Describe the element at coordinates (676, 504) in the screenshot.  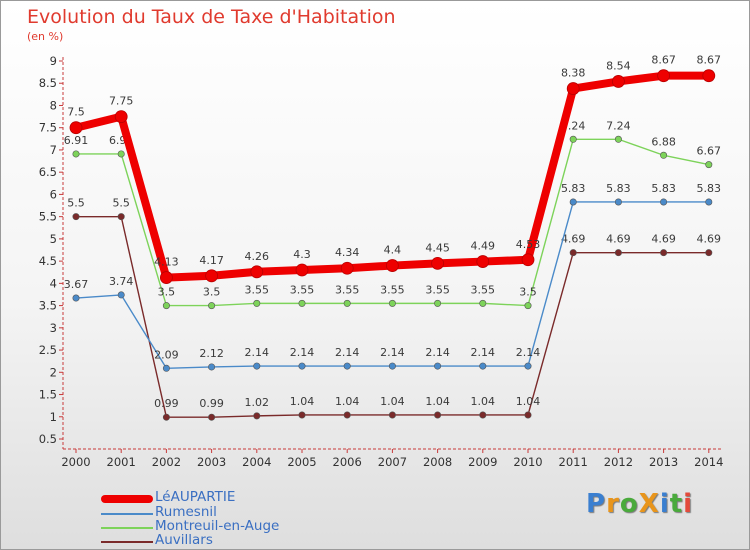
I see `logo-letter: t` at that location.